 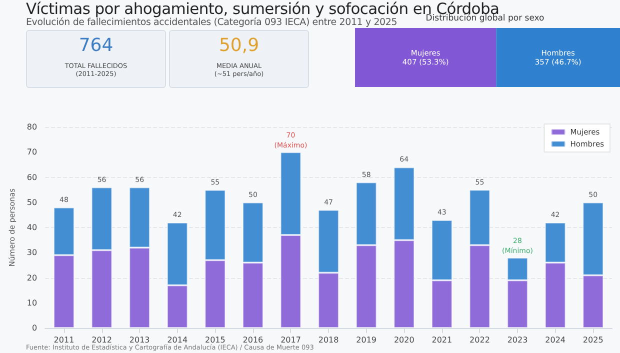 What do you see at coordinates (32, 277) in the screenshot?
I see `y-tick-label: 20` at bounding box center [32, 277].